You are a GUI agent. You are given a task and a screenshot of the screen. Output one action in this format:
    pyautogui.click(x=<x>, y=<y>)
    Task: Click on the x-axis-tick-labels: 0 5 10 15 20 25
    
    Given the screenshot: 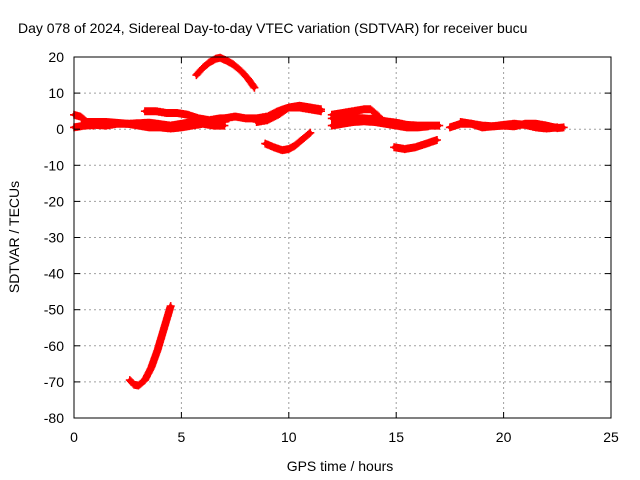 What is the action you would take?
    pyautogui.click(x=344, y=437)
    